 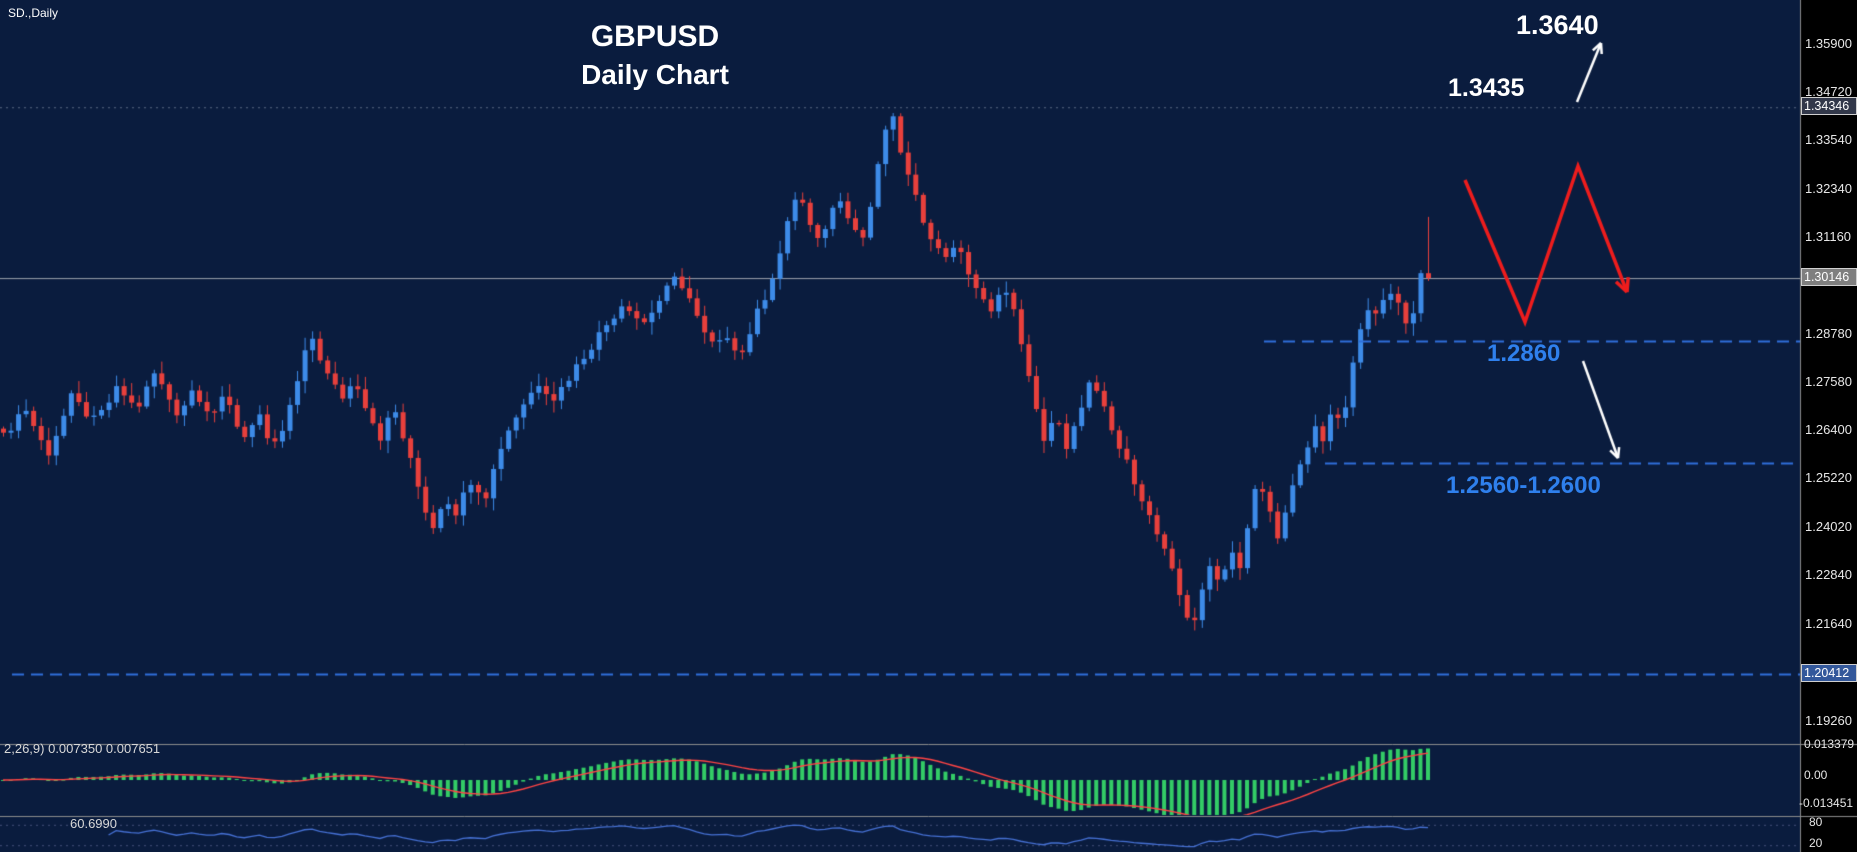 I want to click on support-zone-label: 1.2560-1.2600, so click(x=1523, y=485).